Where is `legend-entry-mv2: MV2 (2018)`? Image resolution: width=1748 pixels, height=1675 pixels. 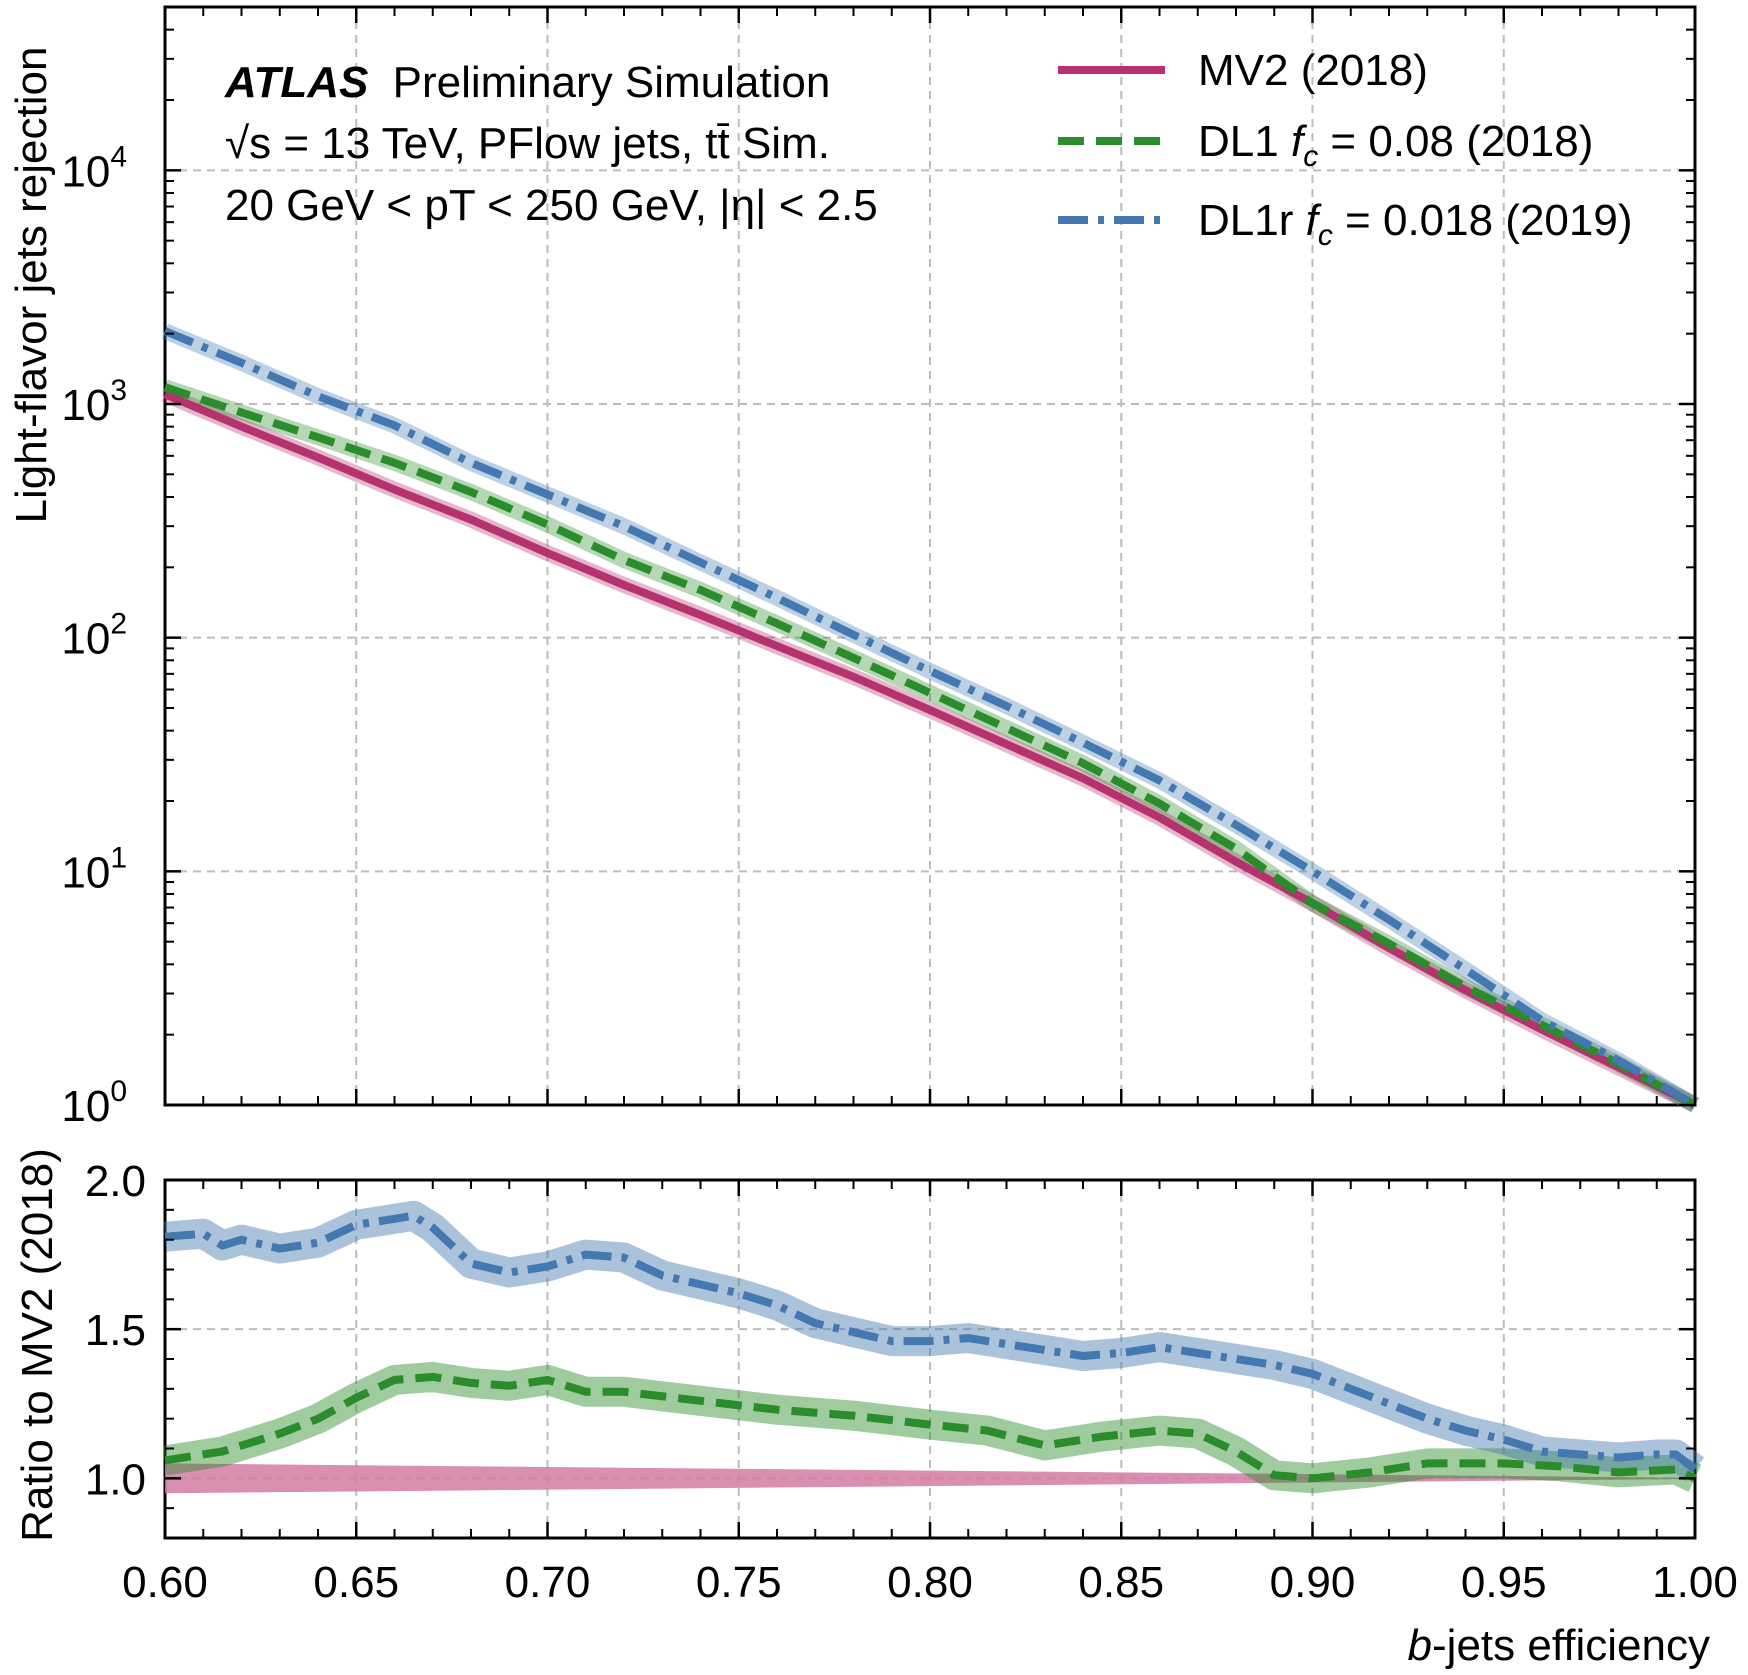
legend-entry-mv2: MV2 (2018) is located at coordinates (1243, 70).